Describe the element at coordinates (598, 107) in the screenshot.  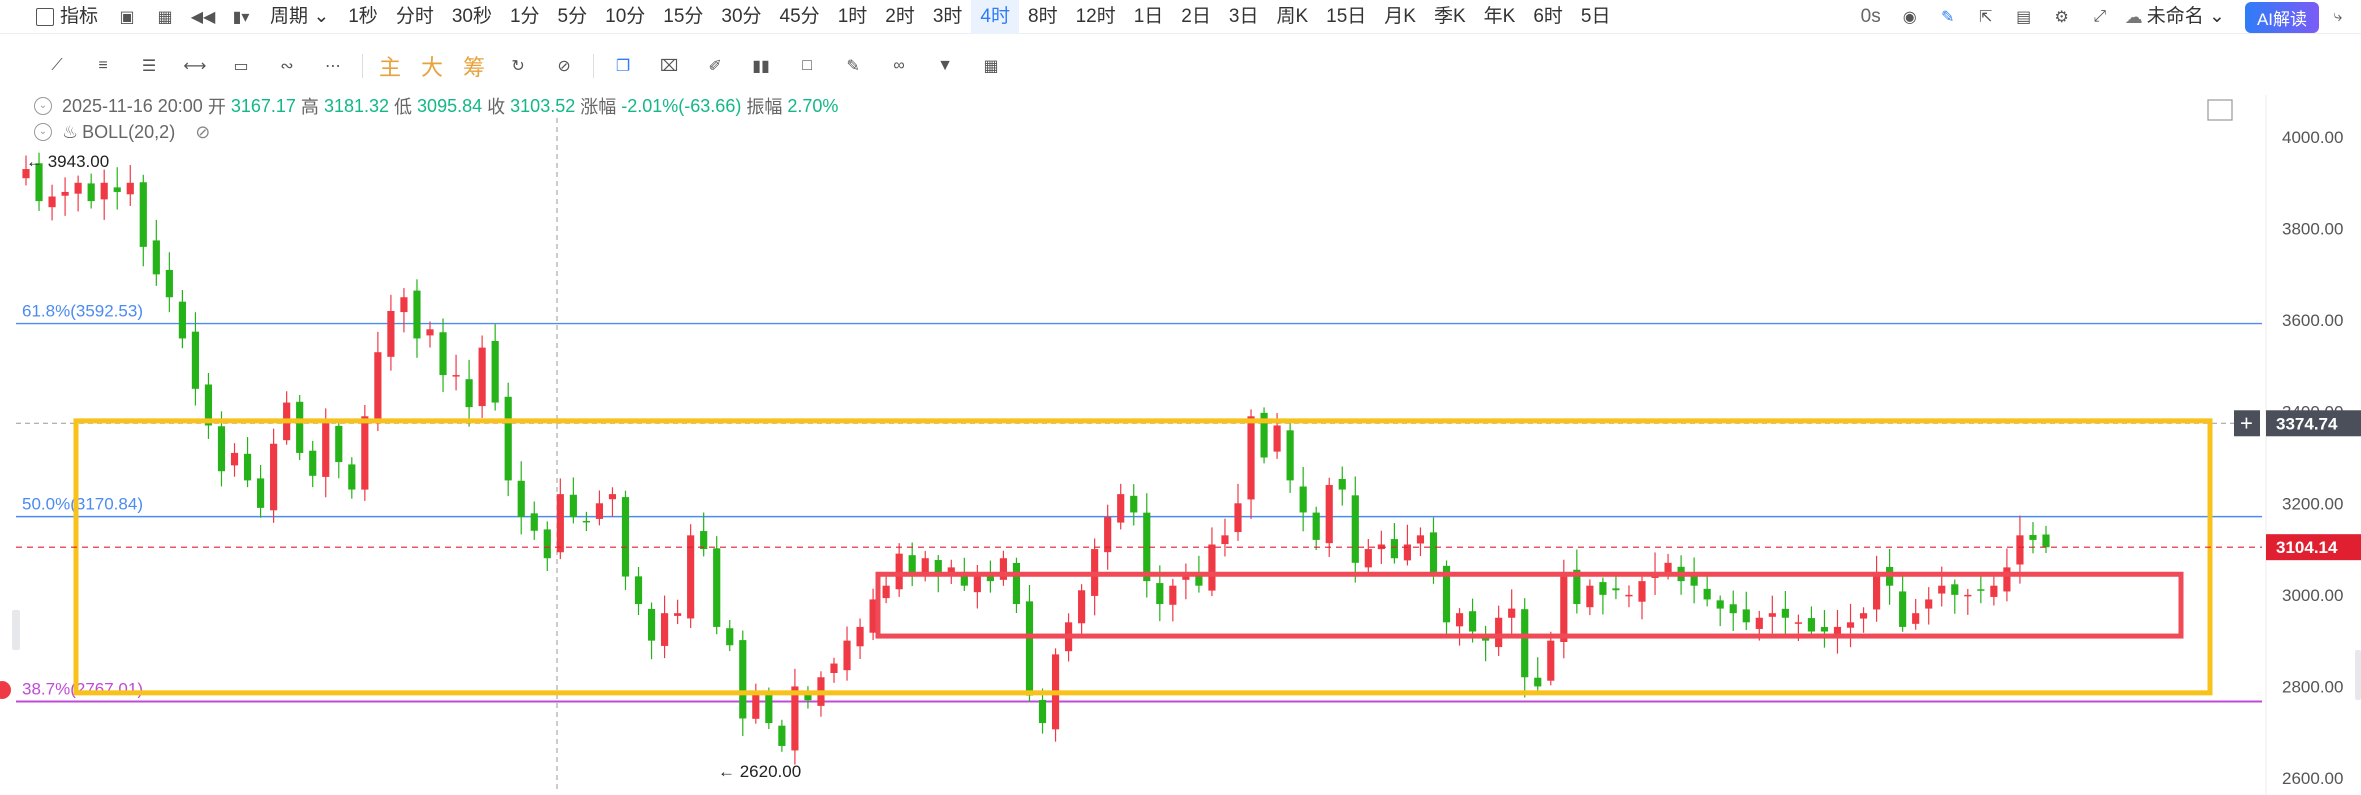
I see `change-label: 涨幅` at that location.